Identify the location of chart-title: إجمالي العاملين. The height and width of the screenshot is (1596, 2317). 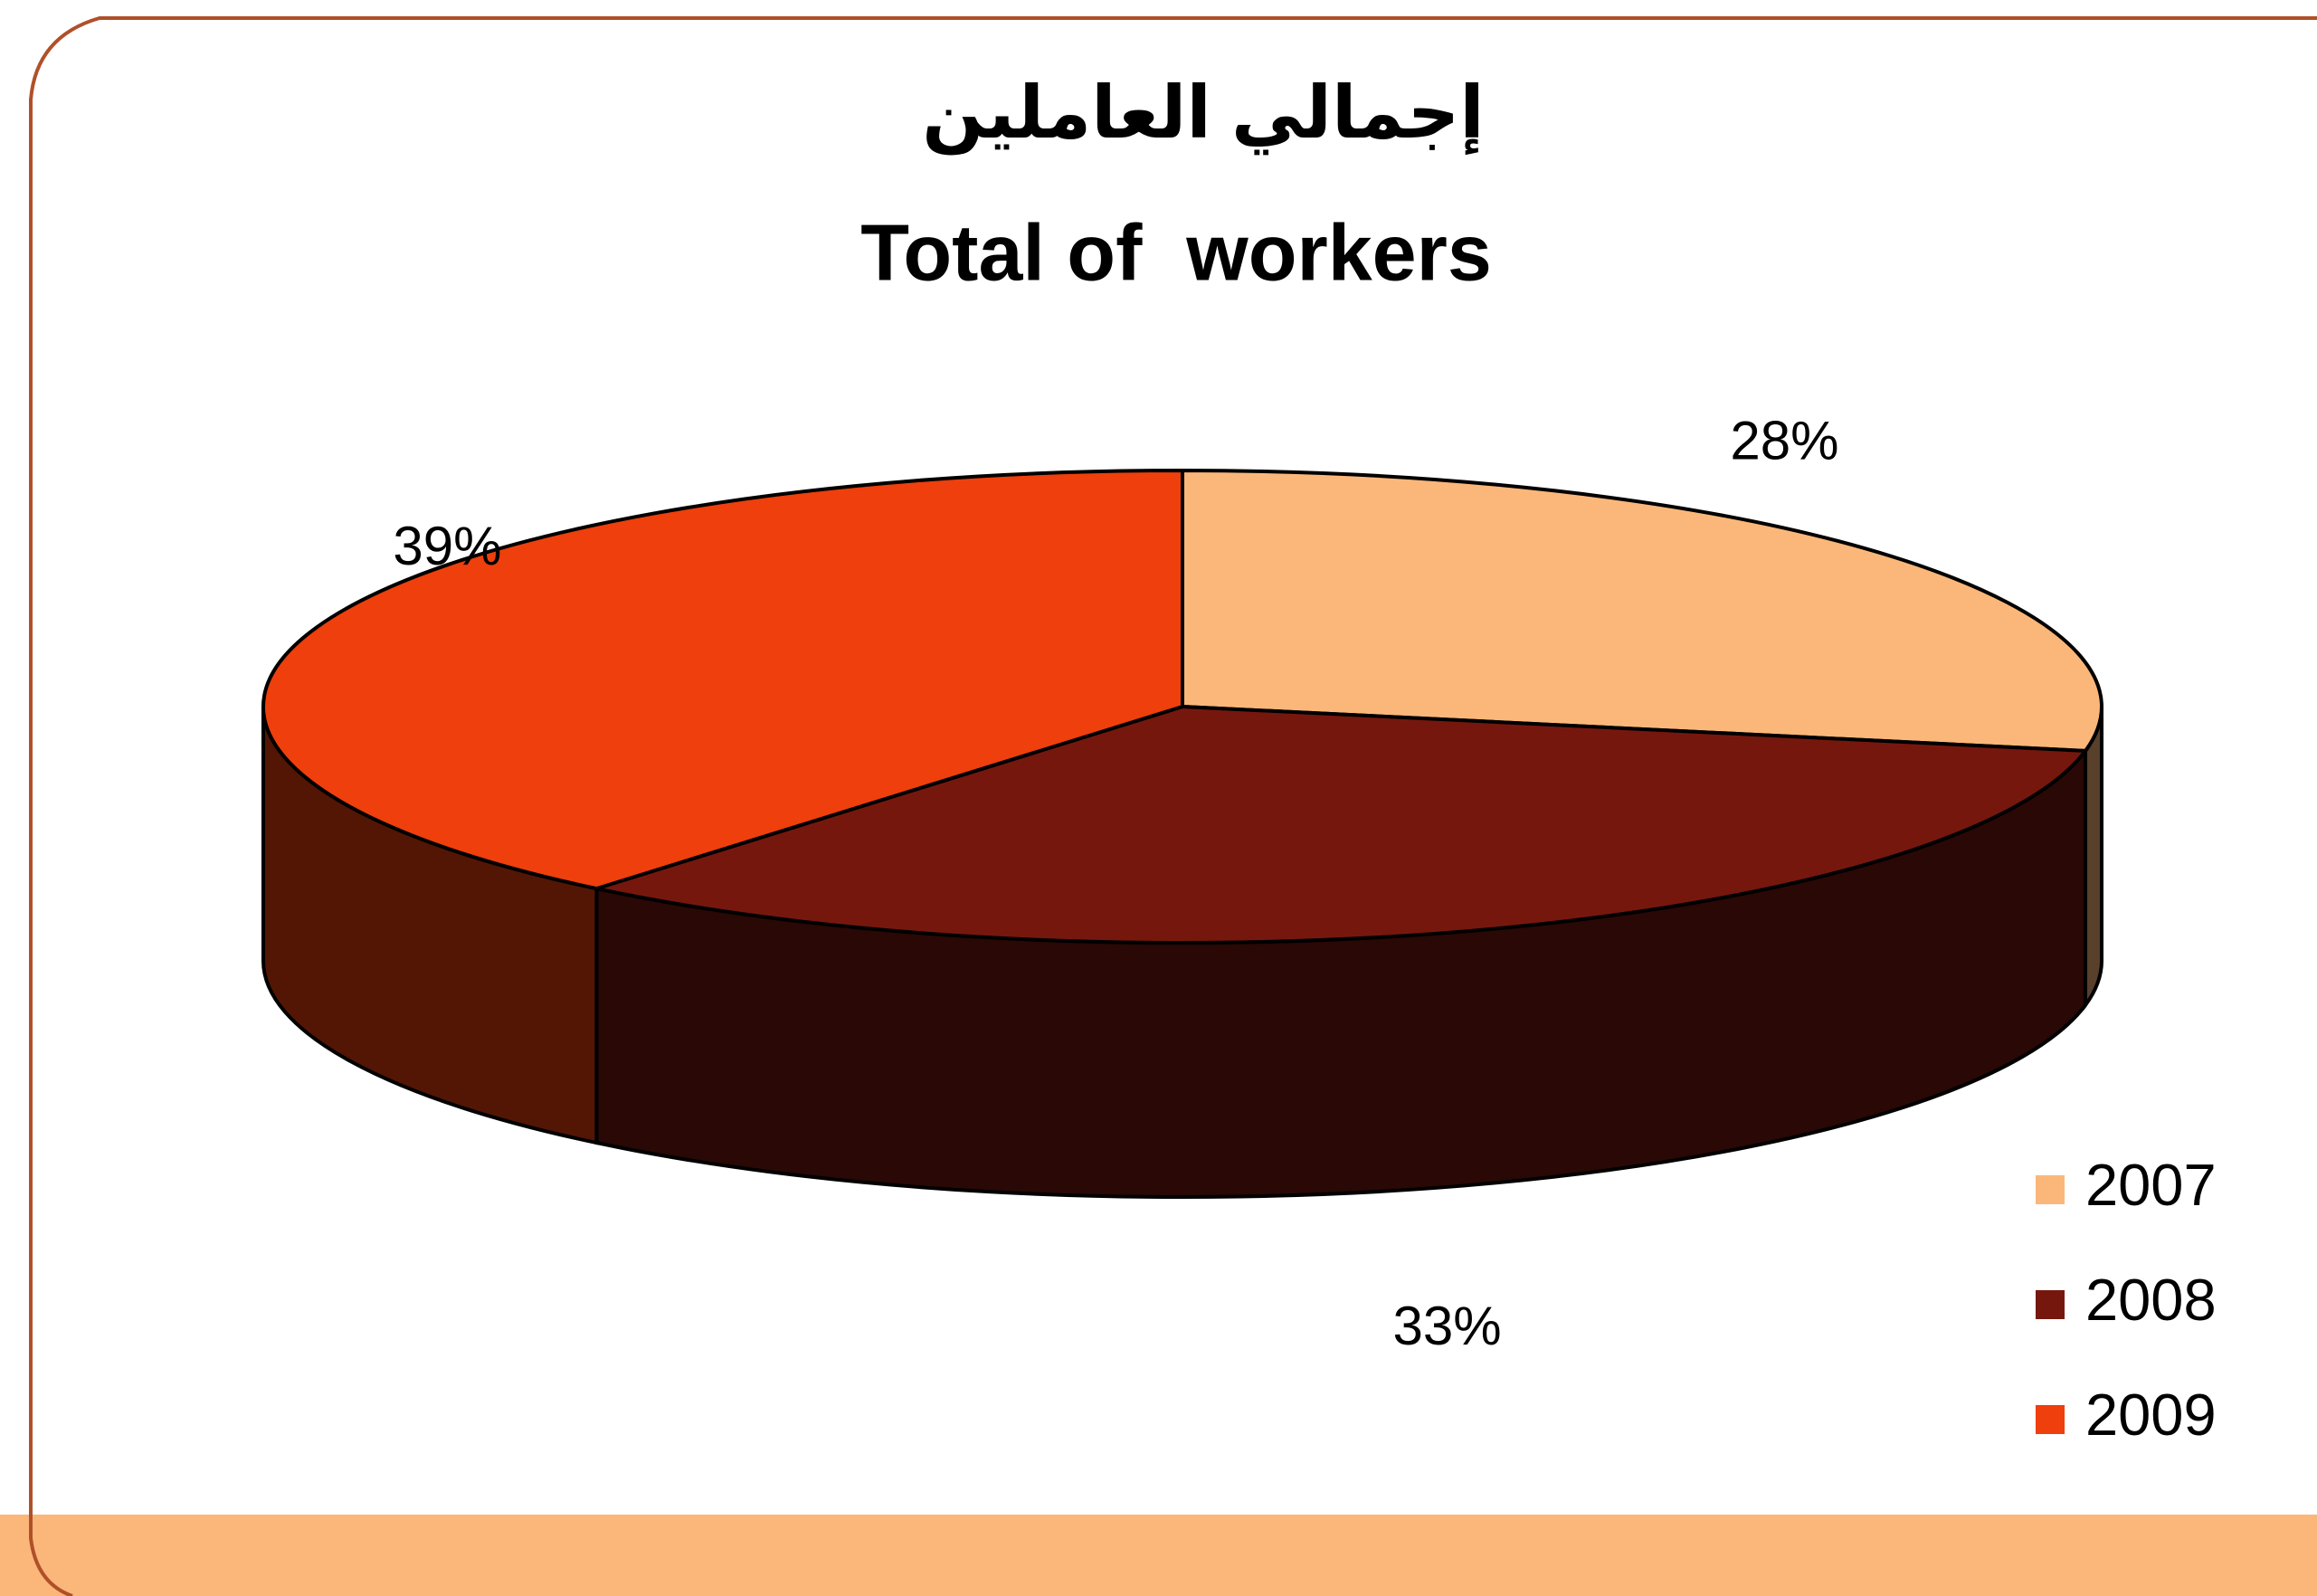
(1203, 114).